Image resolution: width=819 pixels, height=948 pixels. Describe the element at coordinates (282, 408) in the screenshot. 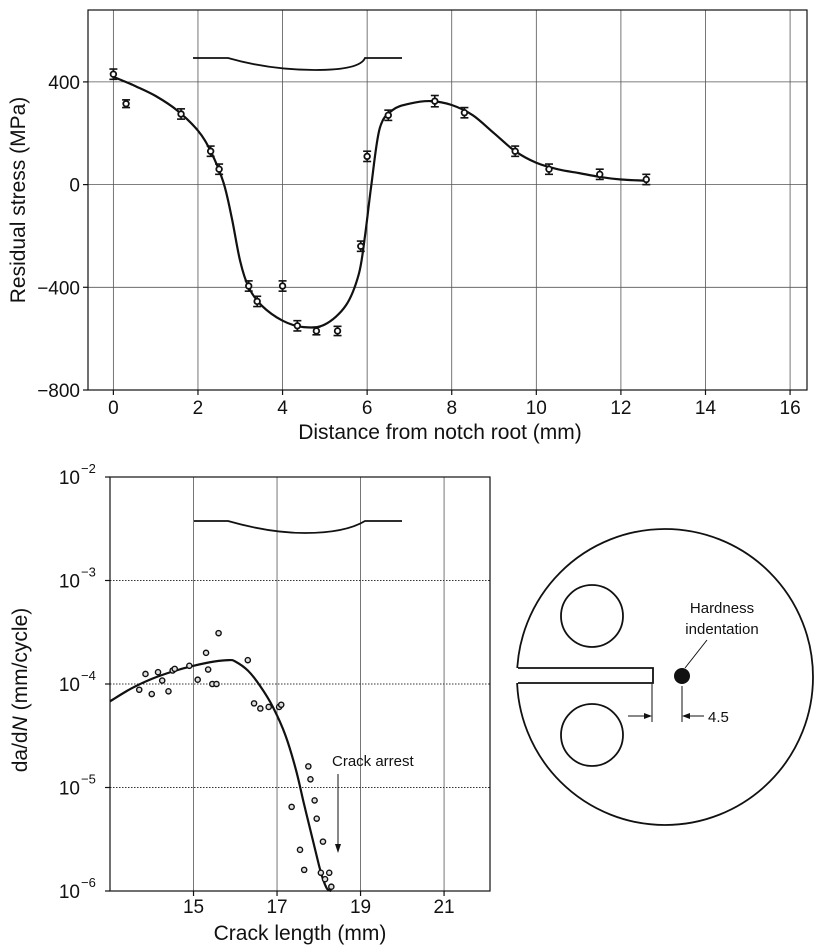

I see `residual-stress-x-tick-label-2: 4` at that location.